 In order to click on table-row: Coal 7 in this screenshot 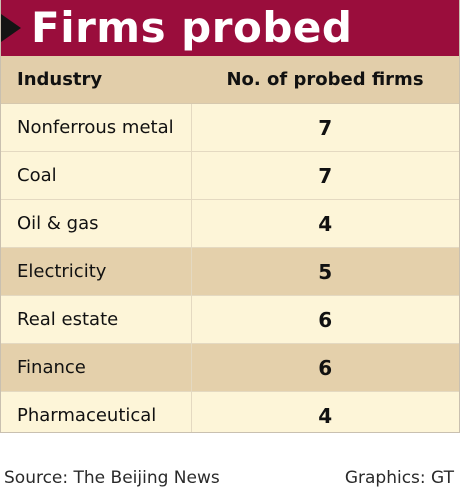, I will do `click(230, 175)`.